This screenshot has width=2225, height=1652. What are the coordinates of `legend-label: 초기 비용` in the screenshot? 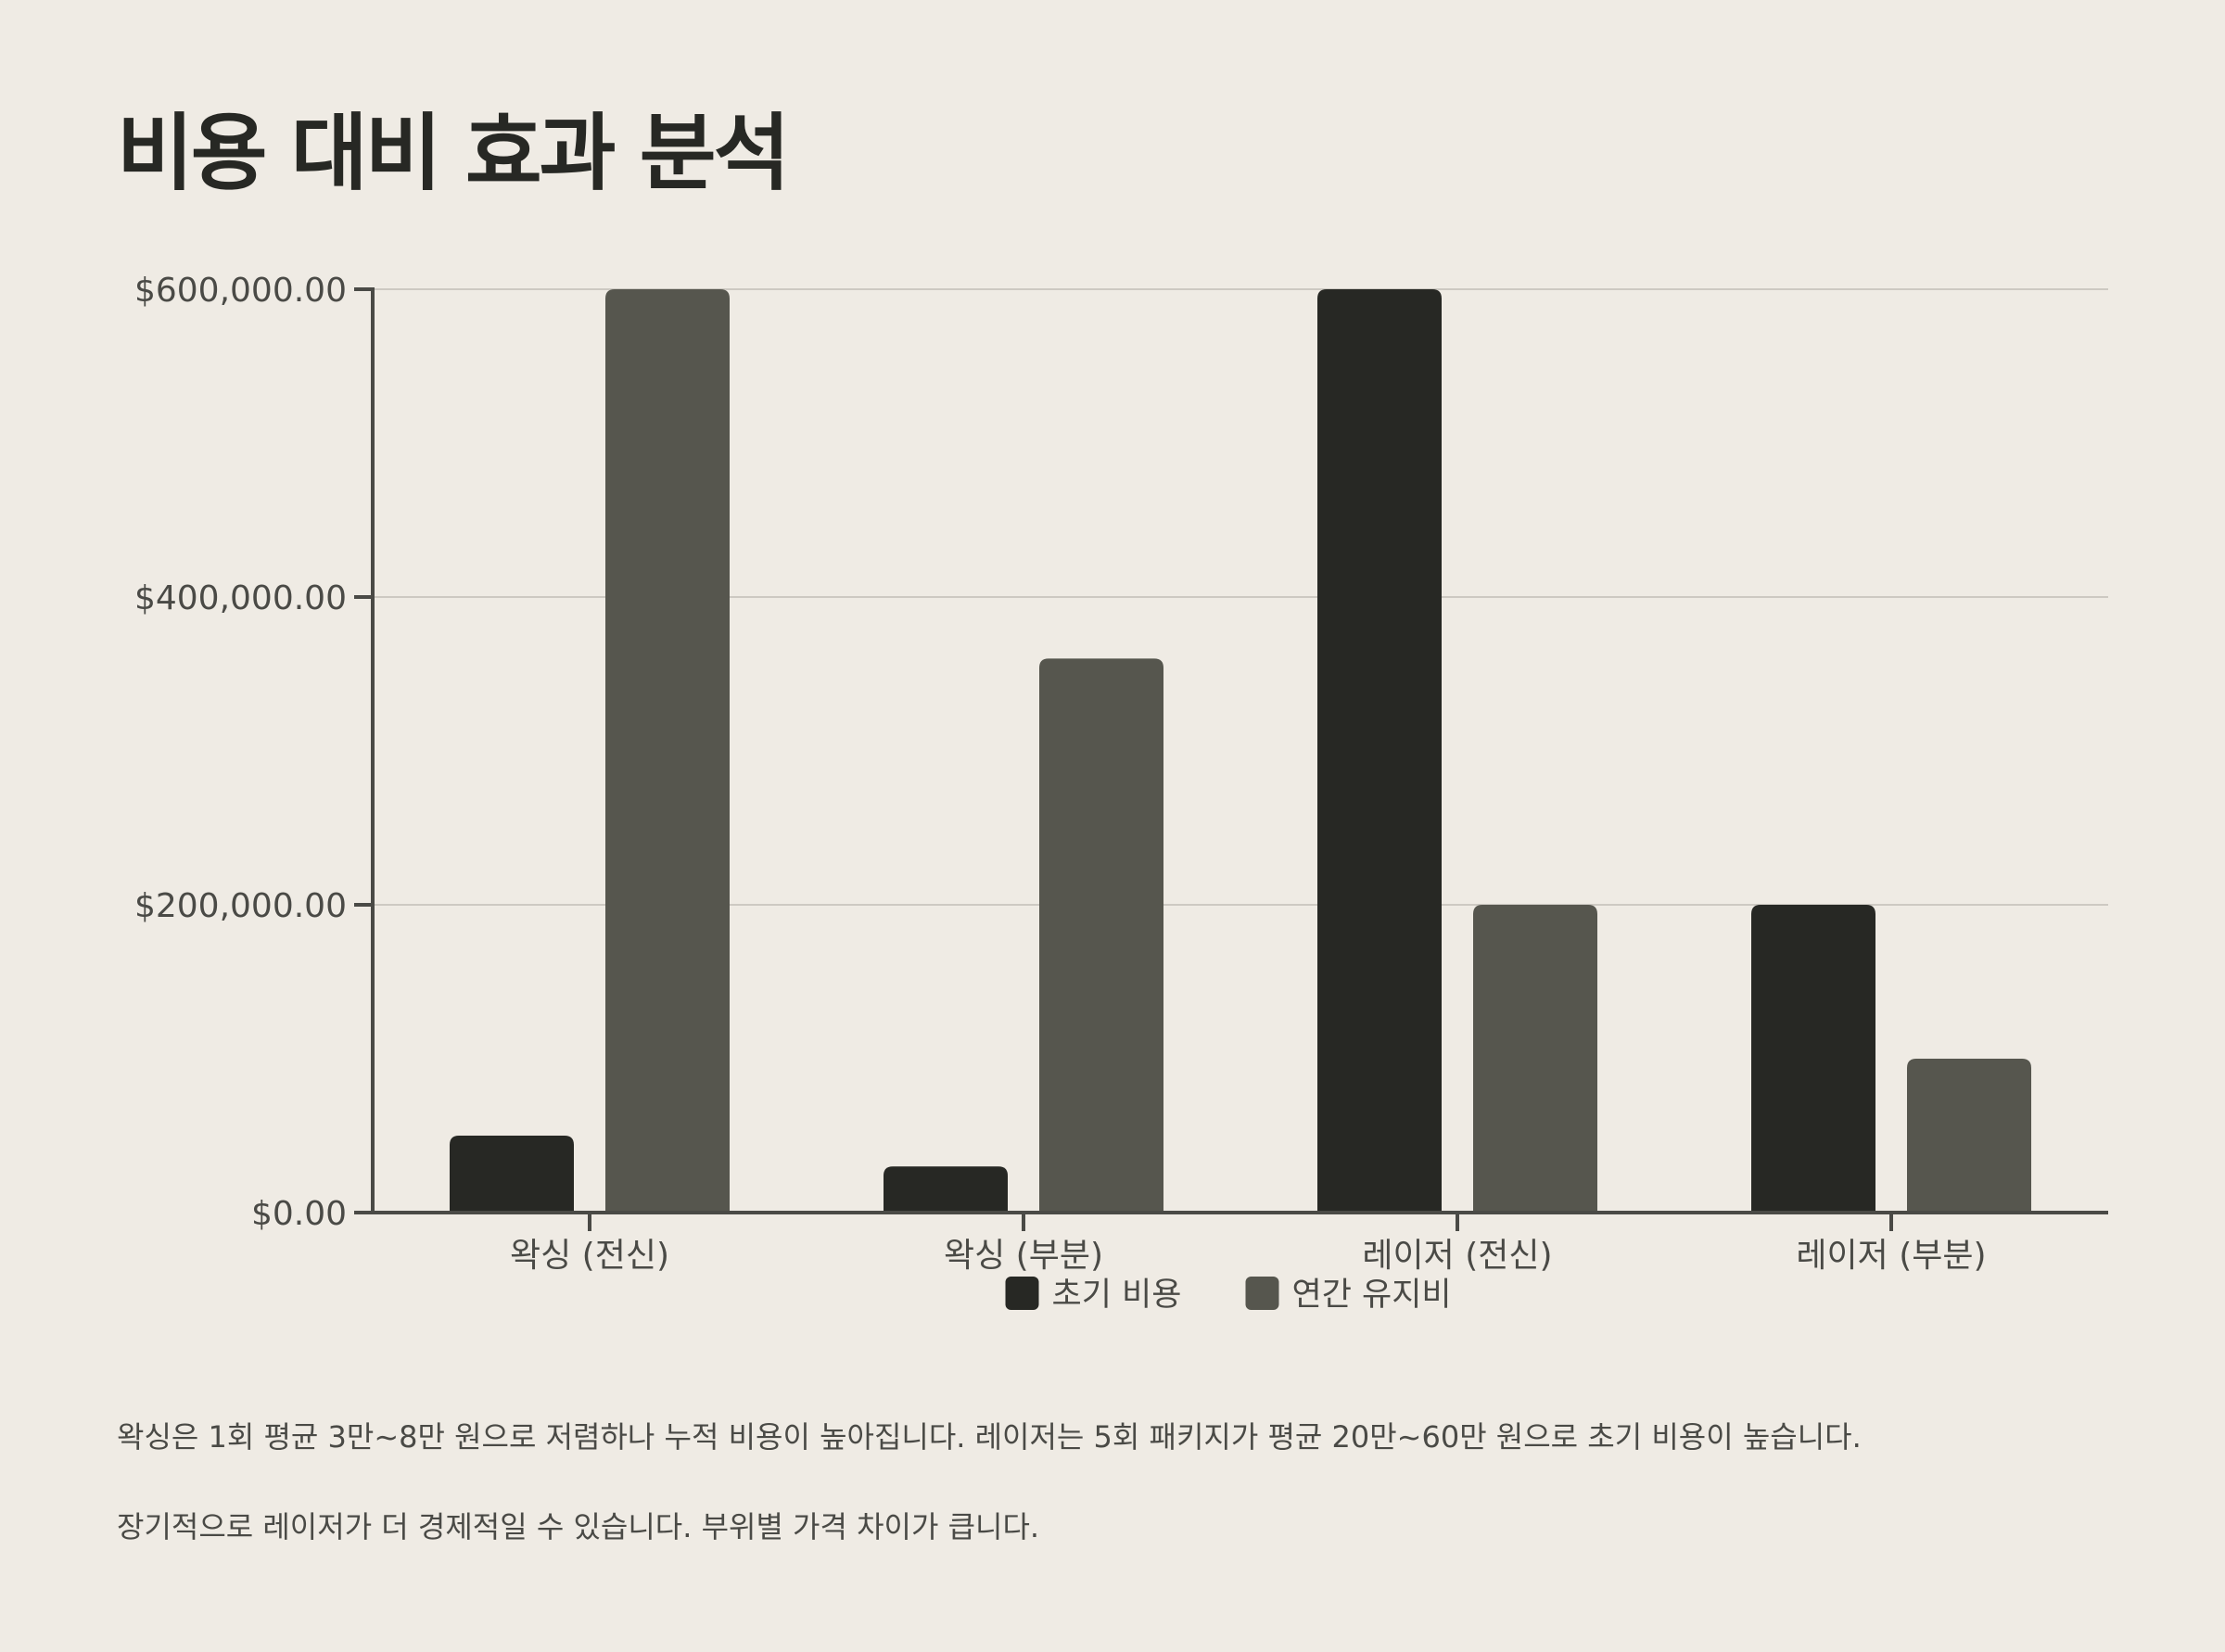 It's located at (1117, 1295).